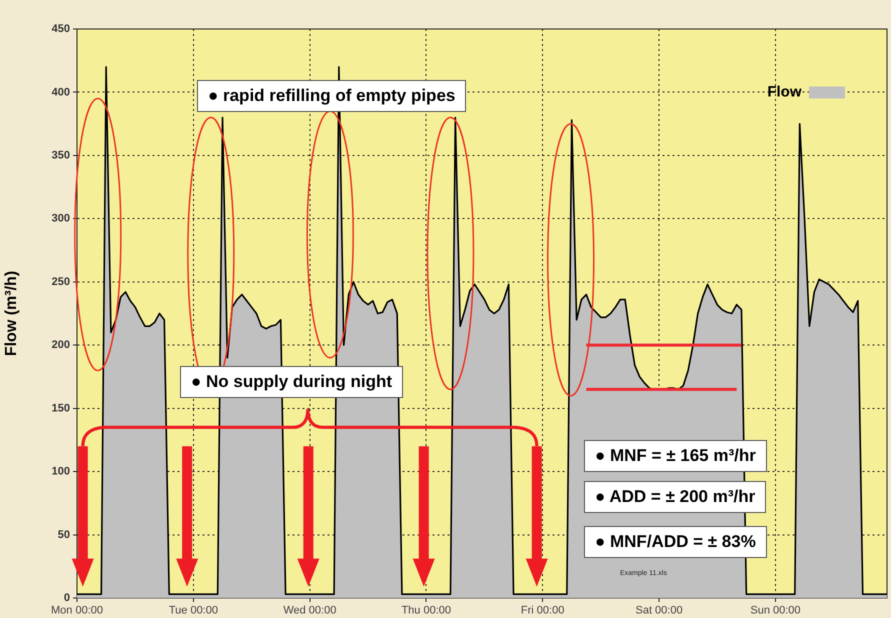  Describe the element at coordinates (775, 610) in the screenshot. I see `x-tick-label: Sun 00:00` at that location.